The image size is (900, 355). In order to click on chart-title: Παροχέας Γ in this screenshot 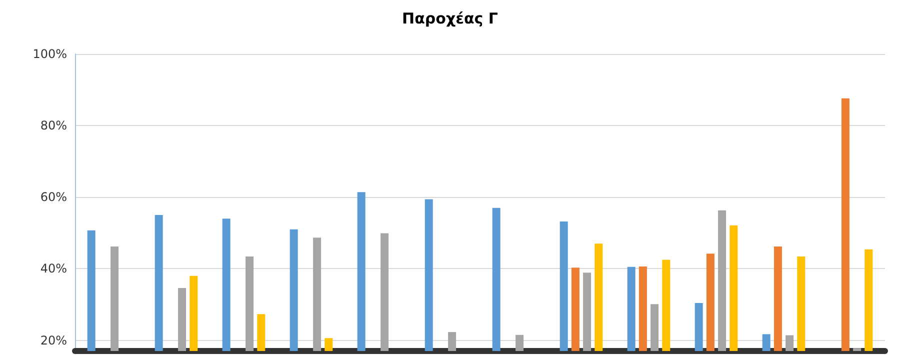, I will do `click(450, 19)`.